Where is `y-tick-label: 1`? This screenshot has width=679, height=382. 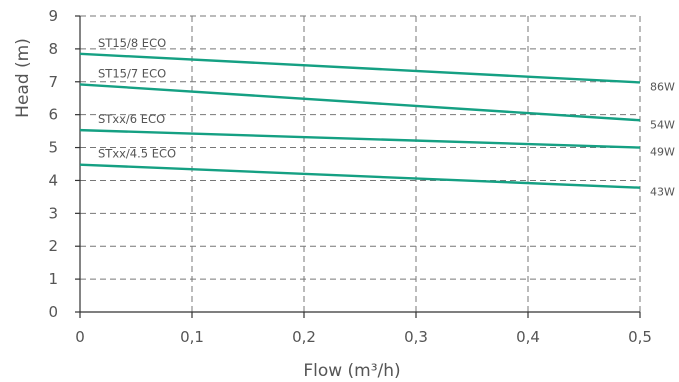
y-tick-label: 1 is located at coordinates (53, 279).